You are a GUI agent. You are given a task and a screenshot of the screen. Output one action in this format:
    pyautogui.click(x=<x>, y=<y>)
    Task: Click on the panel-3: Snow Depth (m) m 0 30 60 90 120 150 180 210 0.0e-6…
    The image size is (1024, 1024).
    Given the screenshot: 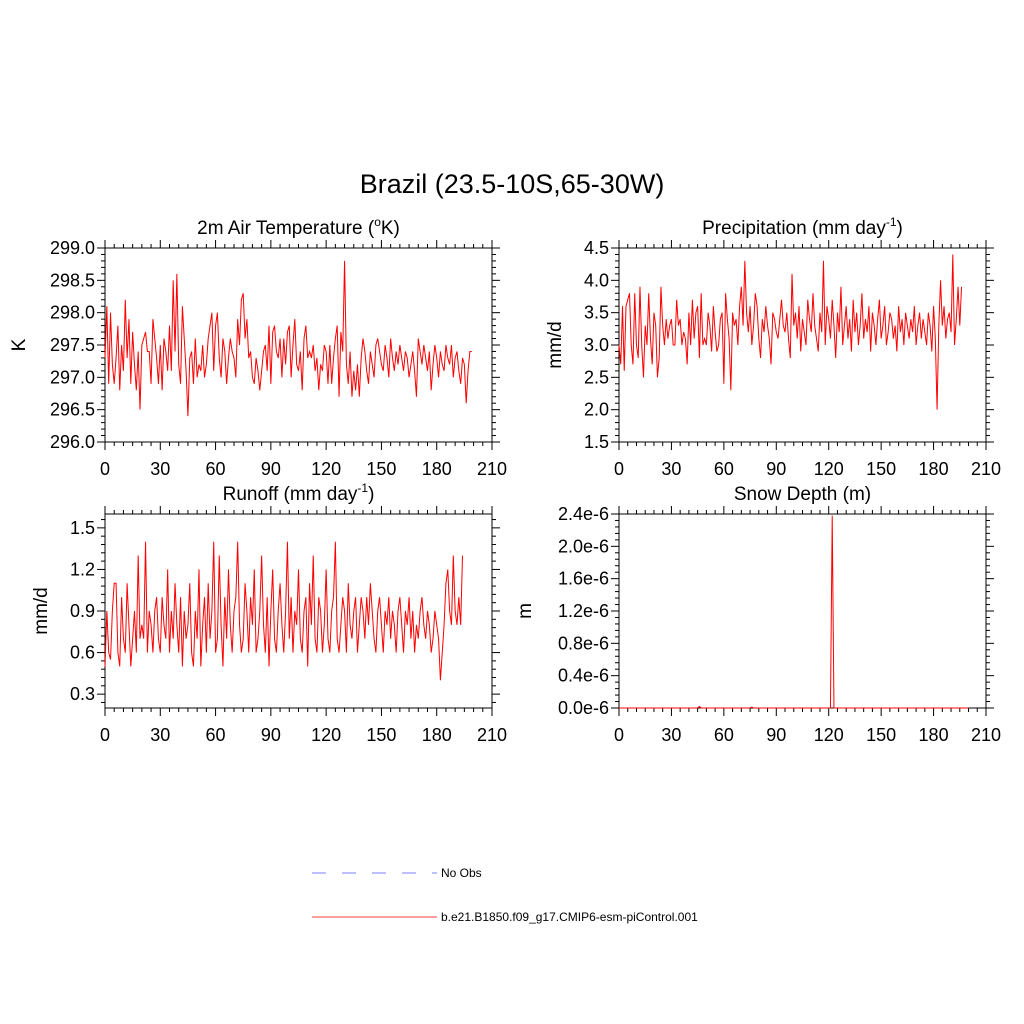 What is the action you would take?
    pyautogui.click(x=758, y=614)
    